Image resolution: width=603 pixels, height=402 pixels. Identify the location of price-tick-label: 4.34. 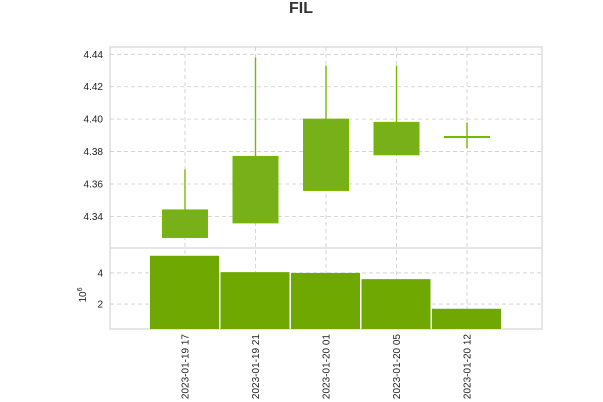
(94, 217).